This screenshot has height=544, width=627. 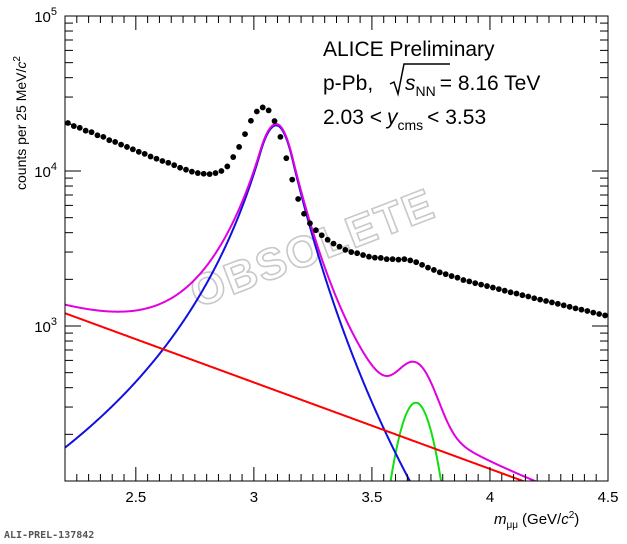 What do you see at coordinates (409, 49) in the screenshot?
I see `experiment-title: ALICE Preliminary` at bounding box center [409, 49].